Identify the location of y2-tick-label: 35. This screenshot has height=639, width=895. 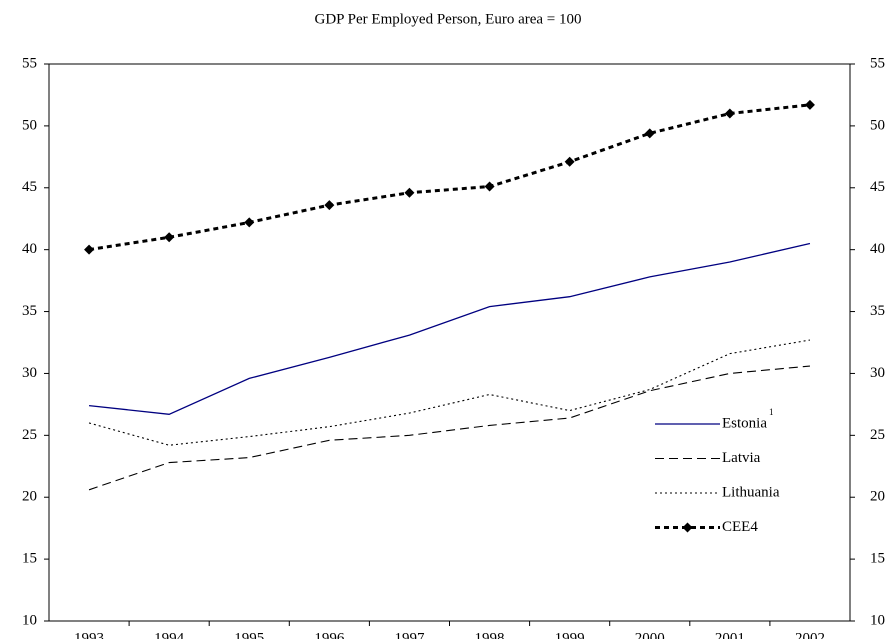
(877, 311).